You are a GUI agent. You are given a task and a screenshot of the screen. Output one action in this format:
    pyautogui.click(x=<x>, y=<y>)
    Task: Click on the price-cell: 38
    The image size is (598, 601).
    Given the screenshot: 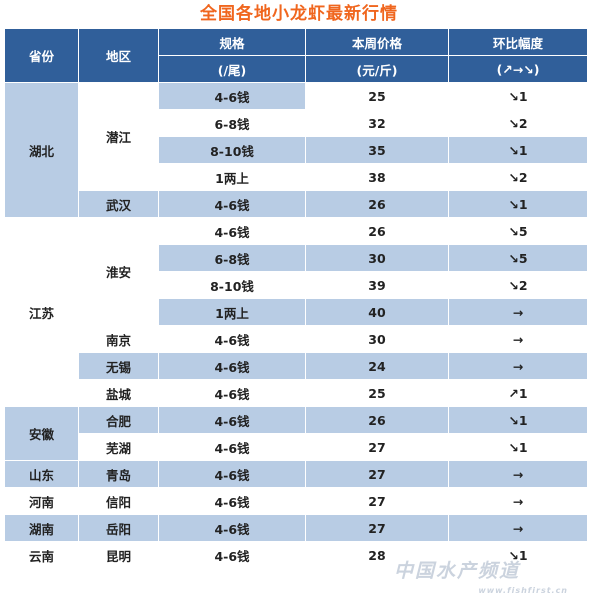 What is the action you would take?
    pyautogui.click(x=377, y=177)
    